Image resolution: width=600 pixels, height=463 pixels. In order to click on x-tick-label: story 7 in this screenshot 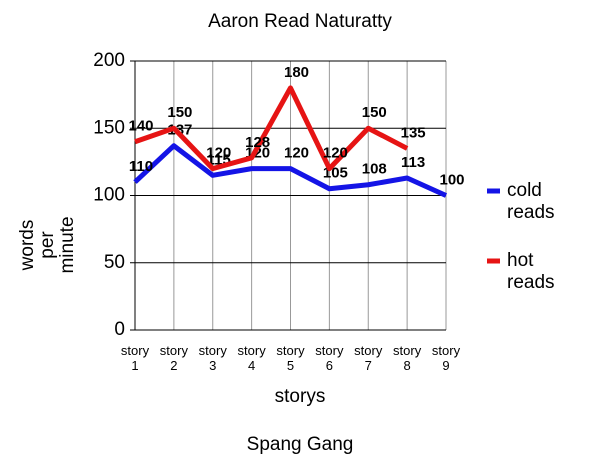, I will do `click(368, 358)`.